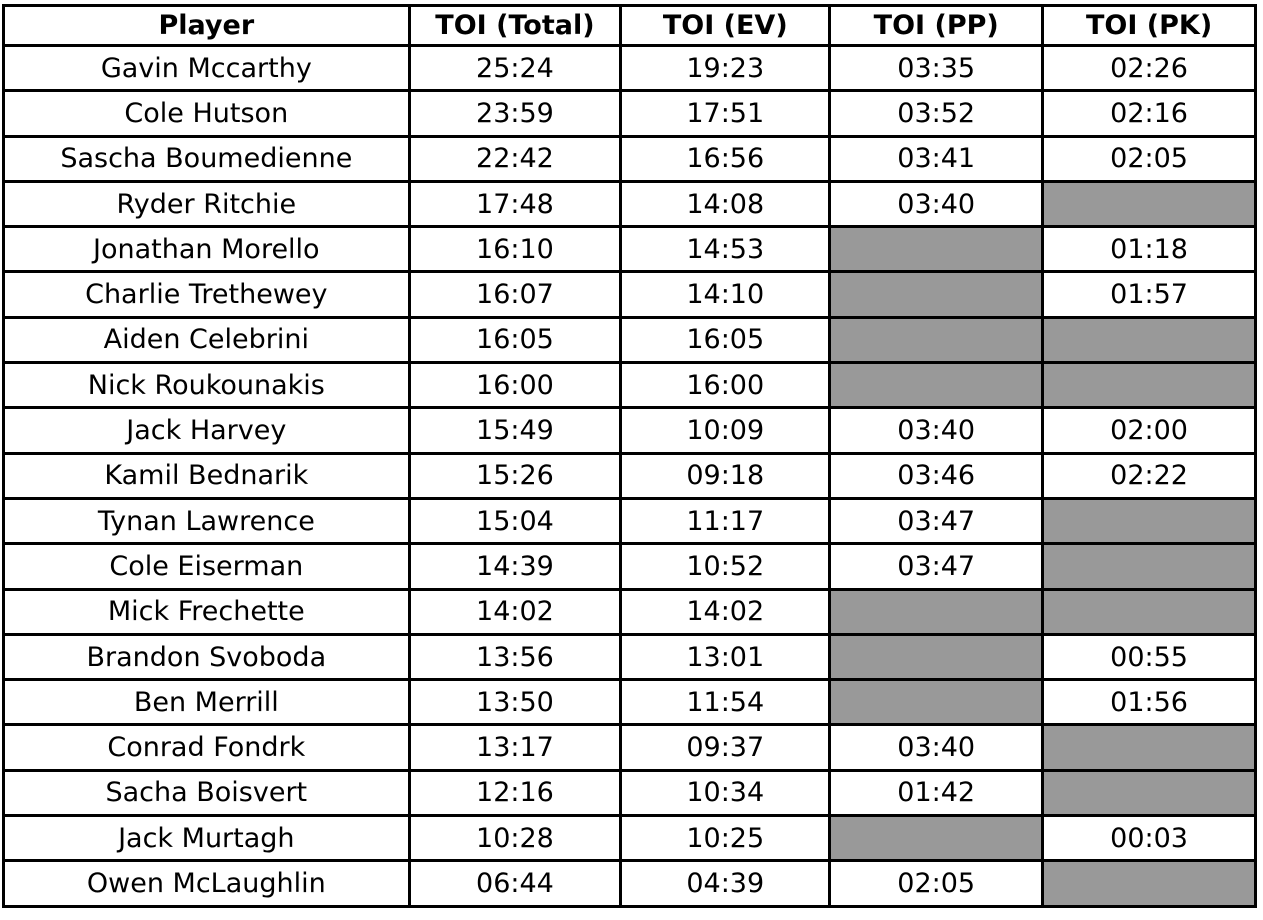 The width and height of the screenshot is (1263, 920). Describe the element at coordinates (1149, 294) in the screenshot. I see `toi-pk-cell: 01:57` at that location.